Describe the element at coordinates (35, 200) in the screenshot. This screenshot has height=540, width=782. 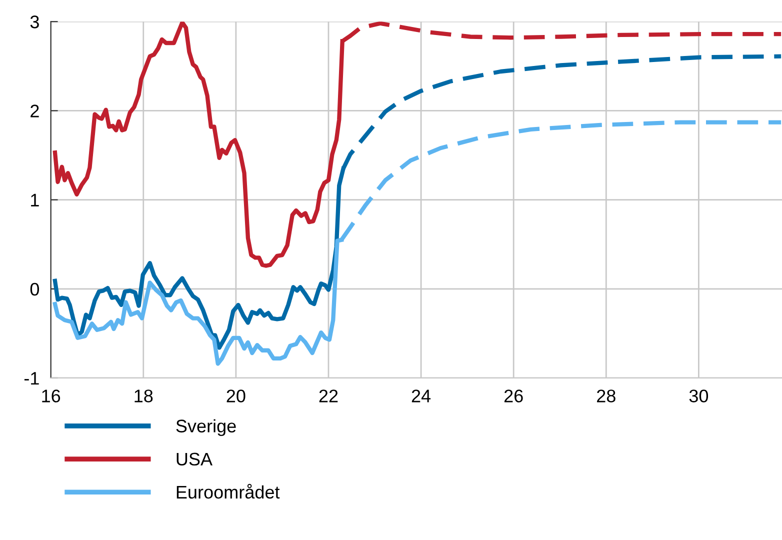
I see `y-tick-label: 1` at that location.